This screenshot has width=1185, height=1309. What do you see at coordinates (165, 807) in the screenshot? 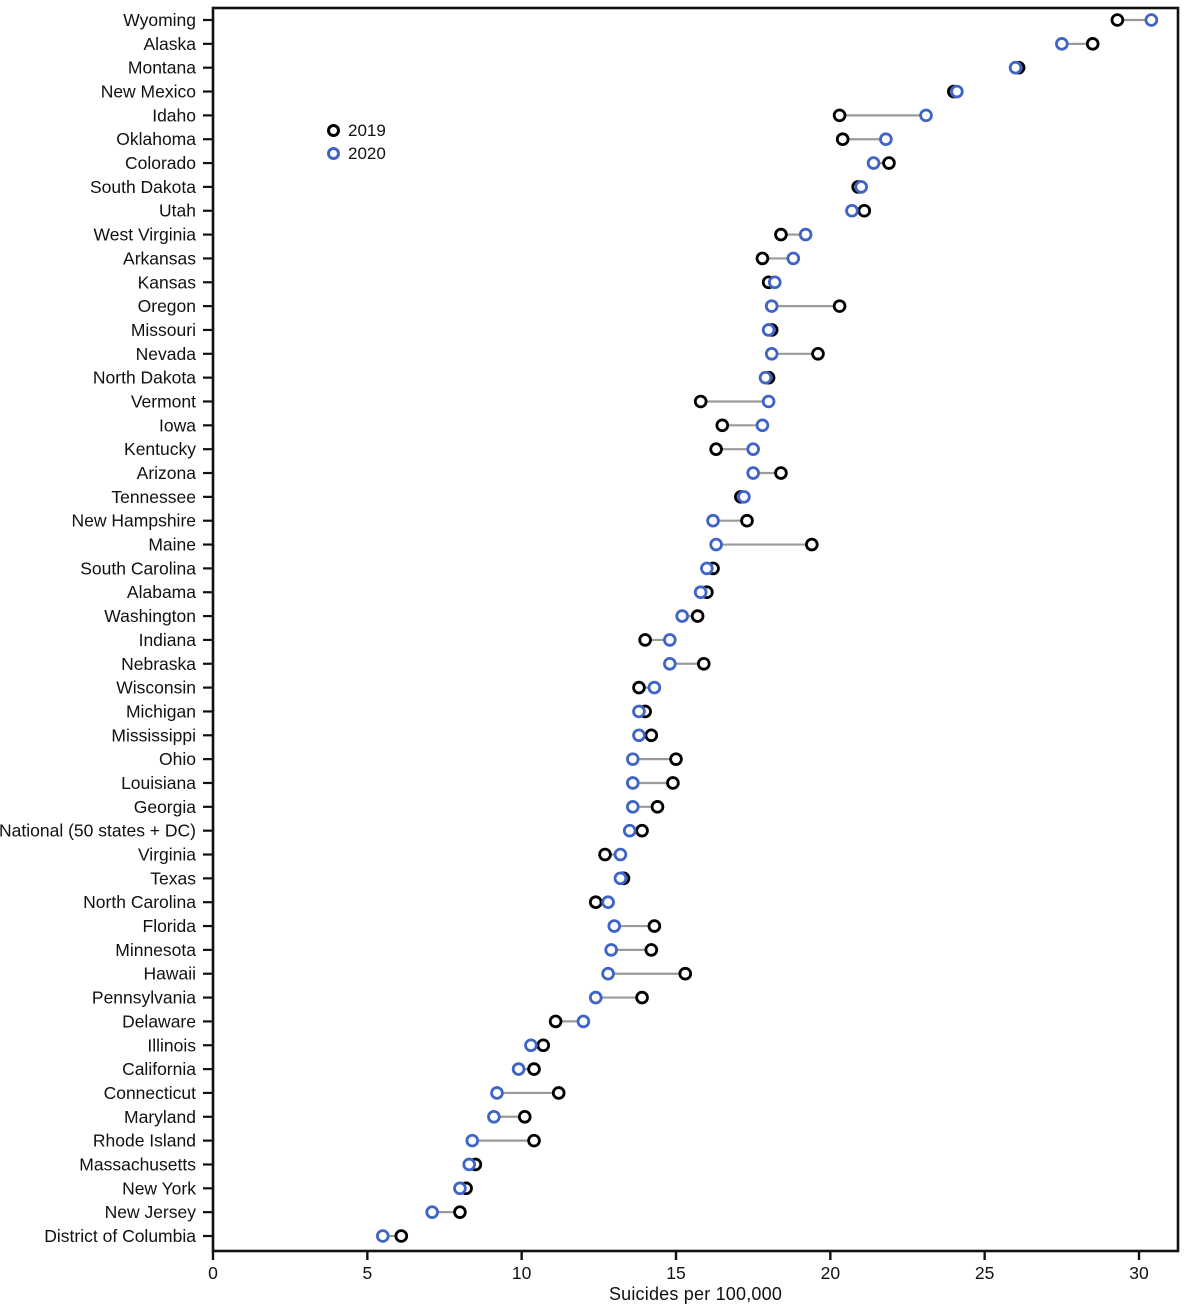
I see `row-label: Georgia` at bounding box center [165, 807].